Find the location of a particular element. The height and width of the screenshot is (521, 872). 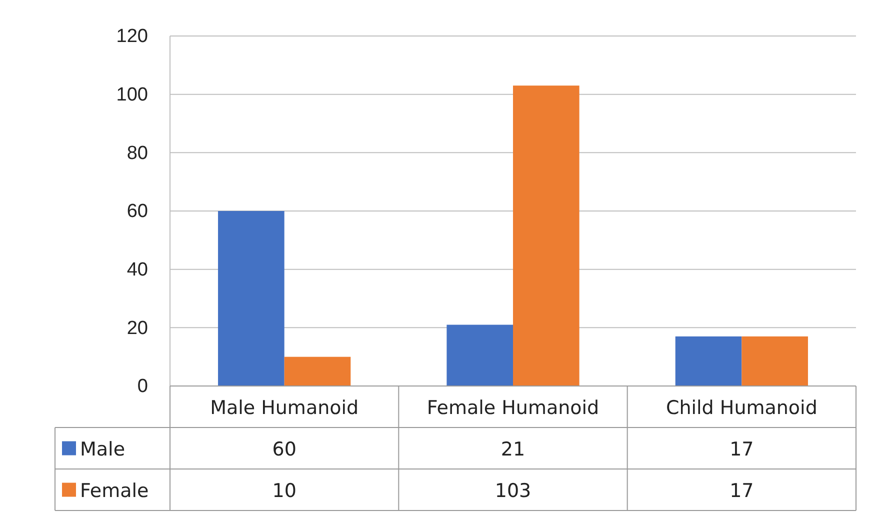

legend-label: Female is located at coordinates (114, 491).